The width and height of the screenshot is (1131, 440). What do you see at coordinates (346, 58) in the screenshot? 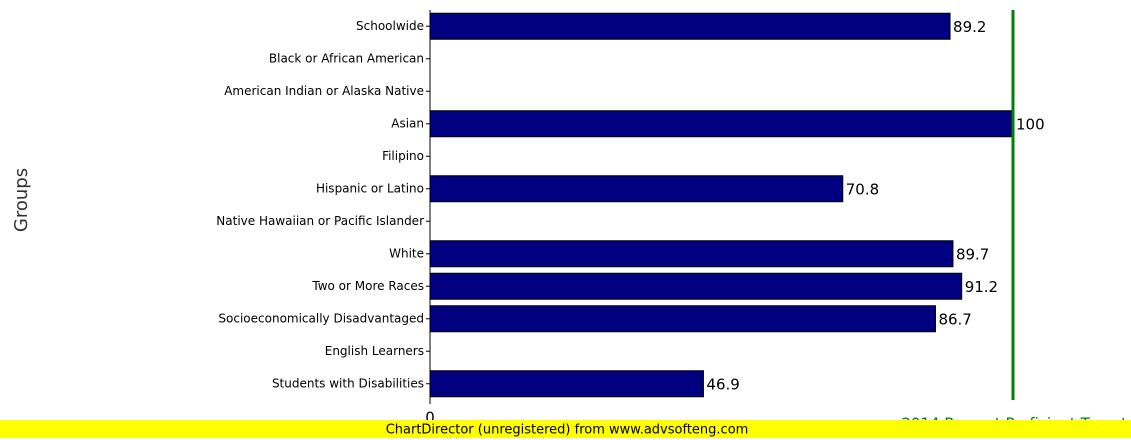
I see `y-tick-label: Black or African American` at bounding box center [346, 58].